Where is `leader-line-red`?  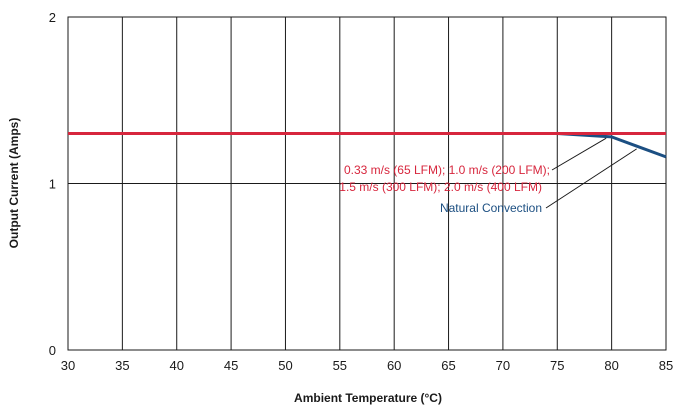
leader-line-red is located at coordinates (579, 154).